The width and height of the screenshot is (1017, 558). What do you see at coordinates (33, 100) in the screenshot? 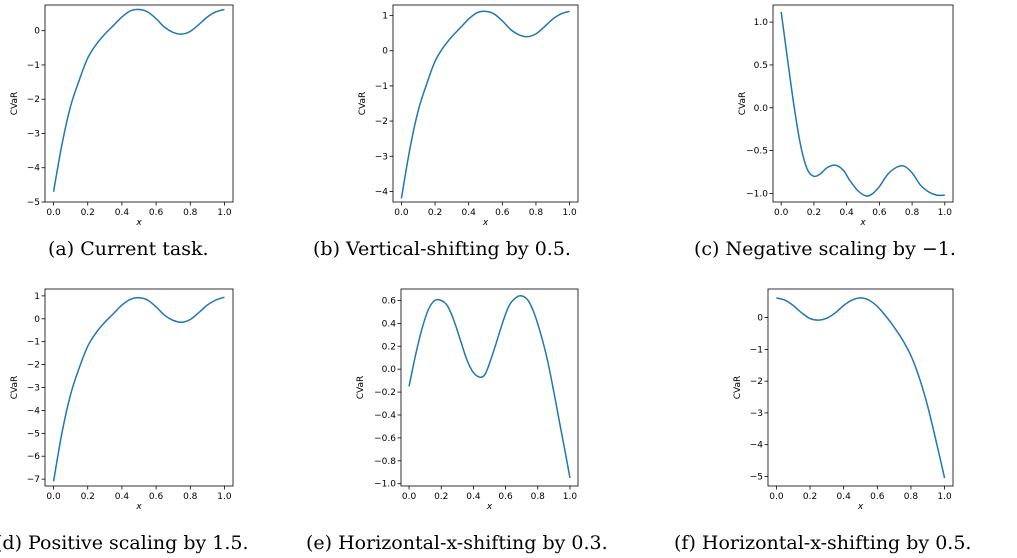
I see `y-tick-label-a: −2` at bounding box center [33, 100].